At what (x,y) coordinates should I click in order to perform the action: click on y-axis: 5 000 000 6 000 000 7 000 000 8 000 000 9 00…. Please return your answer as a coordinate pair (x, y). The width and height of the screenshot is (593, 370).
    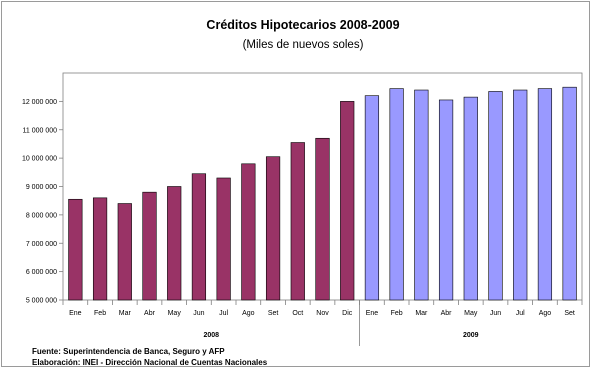
    Looking at the image, I should click on (42, 202).